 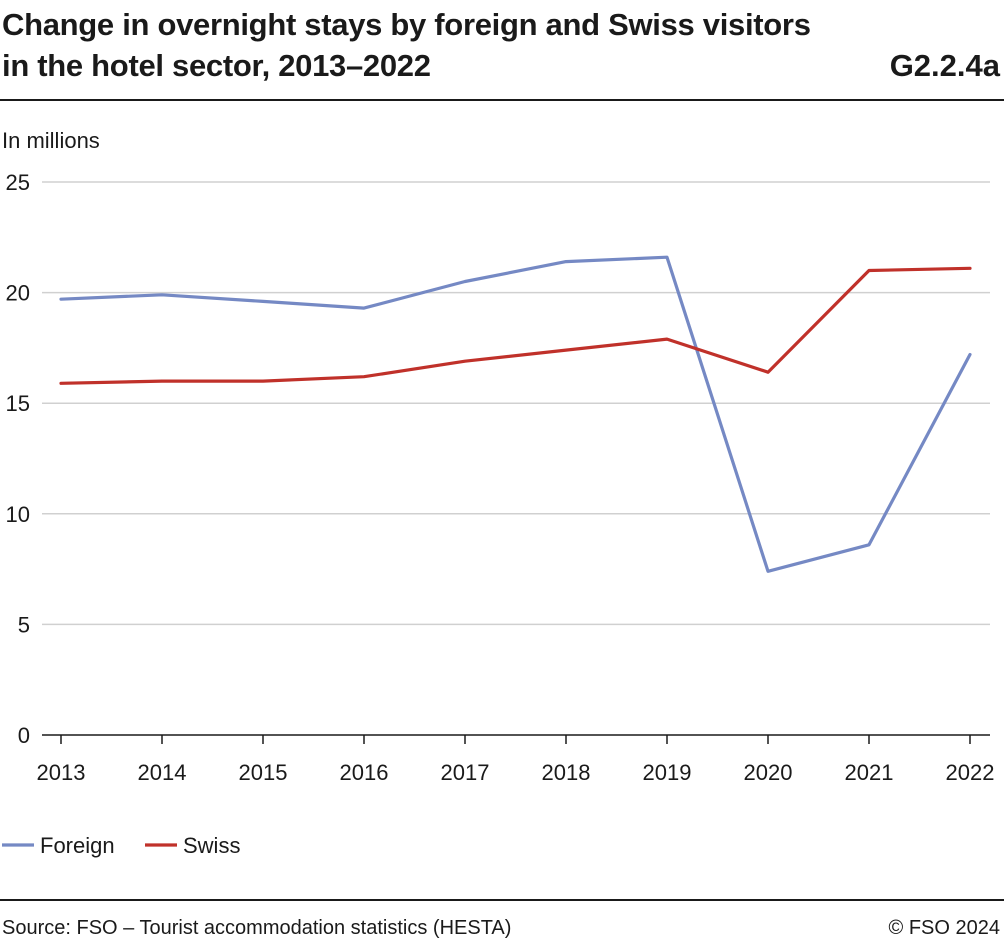 I want to click on y-axis-label: In millions, so click(x=51, y=140).